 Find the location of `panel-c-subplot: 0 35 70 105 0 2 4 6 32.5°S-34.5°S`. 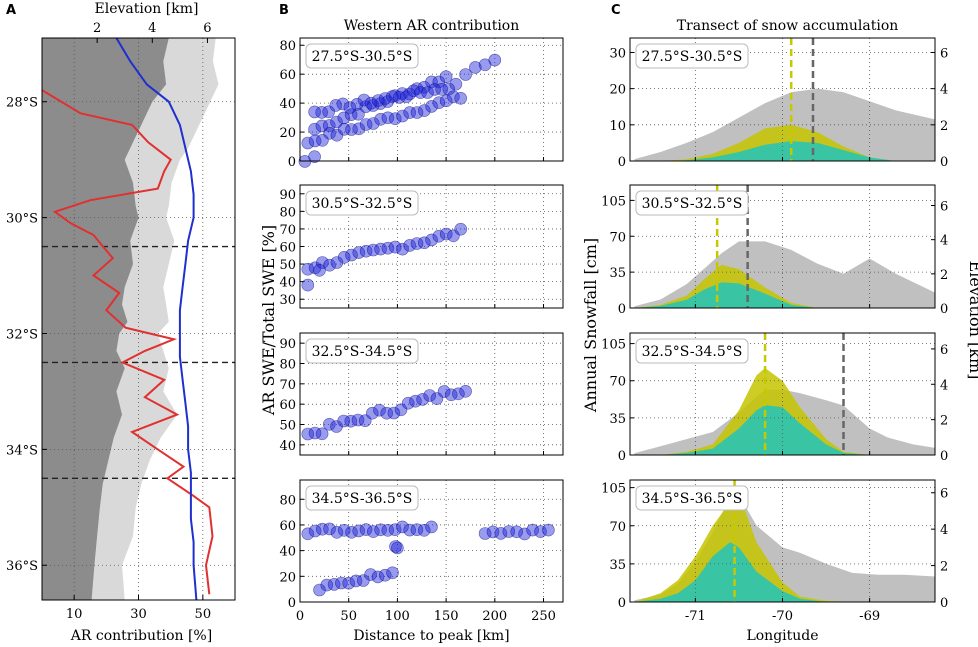

panel-c-subplot: 0 35 70 105 0 2 4 6 32.5°S-34.5°S is located at coordinates (774, 398).